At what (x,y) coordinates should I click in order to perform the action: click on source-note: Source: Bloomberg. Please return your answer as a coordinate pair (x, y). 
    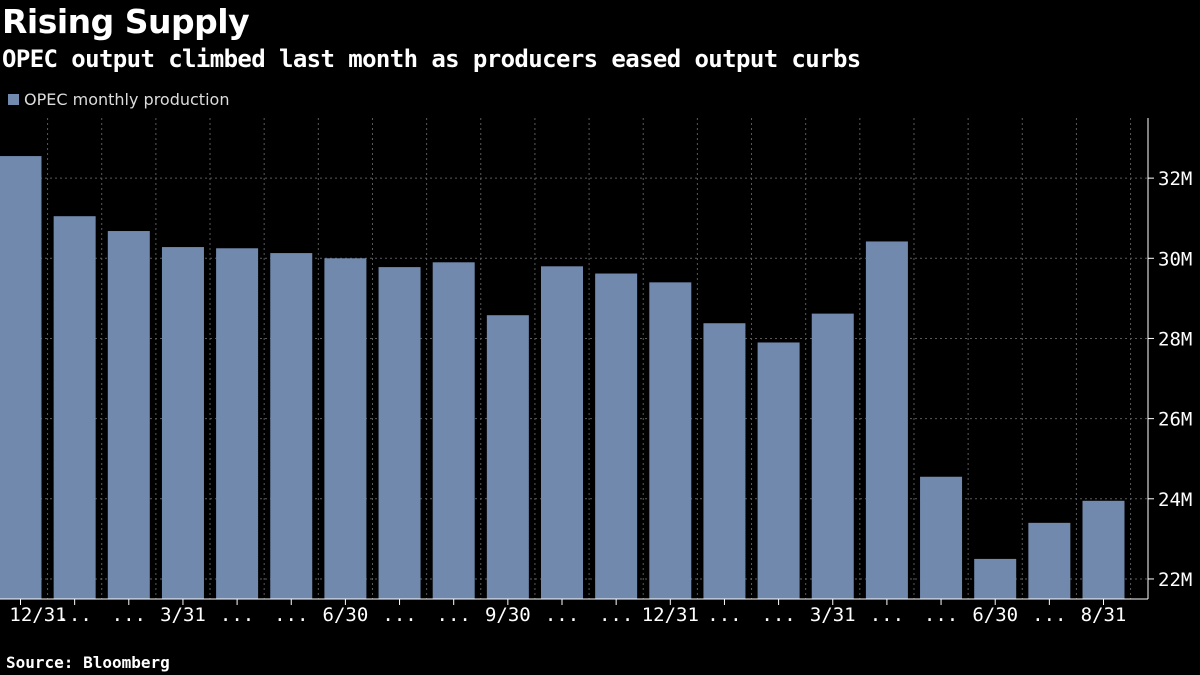
    Looking at the image, I should click on (88, 662).